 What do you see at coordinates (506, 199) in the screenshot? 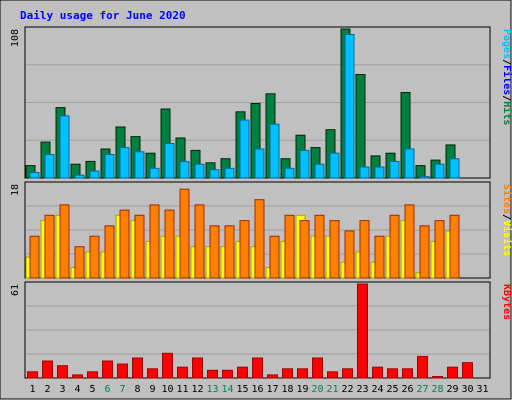
I see `side-label-part: Sites` at bounding box center [506, 199].